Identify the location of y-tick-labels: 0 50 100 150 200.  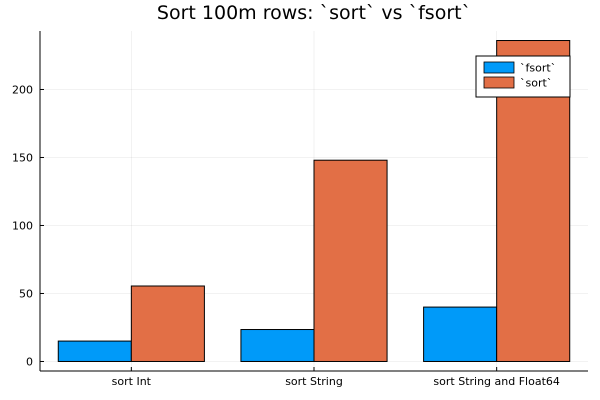
(22, 225).